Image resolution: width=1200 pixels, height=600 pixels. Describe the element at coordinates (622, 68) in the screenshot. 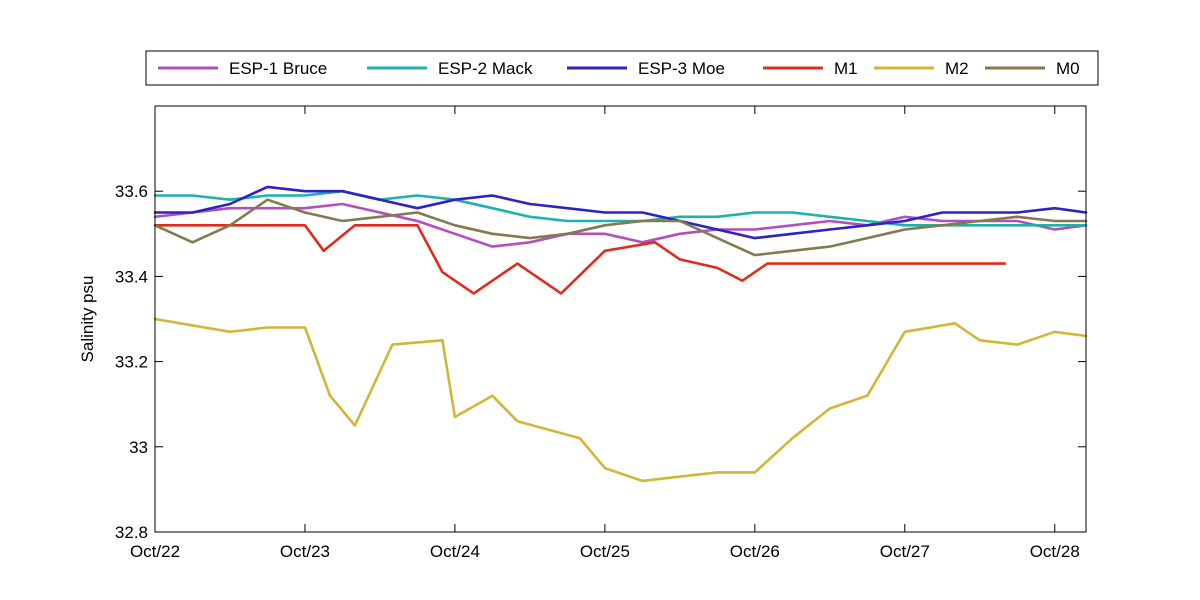

I see `legend: ESP-1 Bruce ESP-2 Mack ESP-3 Moe M1 M2 M0` at that location.